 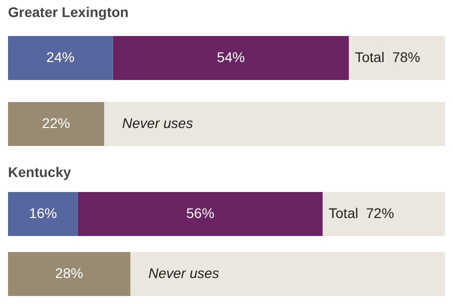 I want to click on data-label: 56%, so click(x=200, y=212).